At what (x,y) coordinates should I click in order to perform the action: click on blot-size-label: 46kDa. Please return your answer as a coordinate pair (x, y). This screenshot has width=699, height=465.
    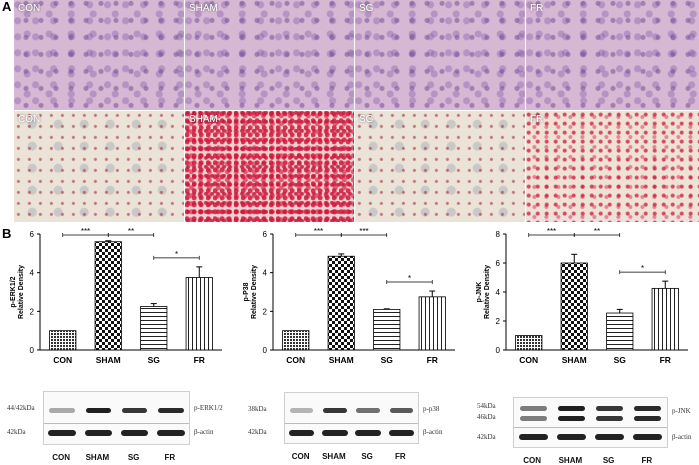
    Looking at the image, I should click on (486, 416).